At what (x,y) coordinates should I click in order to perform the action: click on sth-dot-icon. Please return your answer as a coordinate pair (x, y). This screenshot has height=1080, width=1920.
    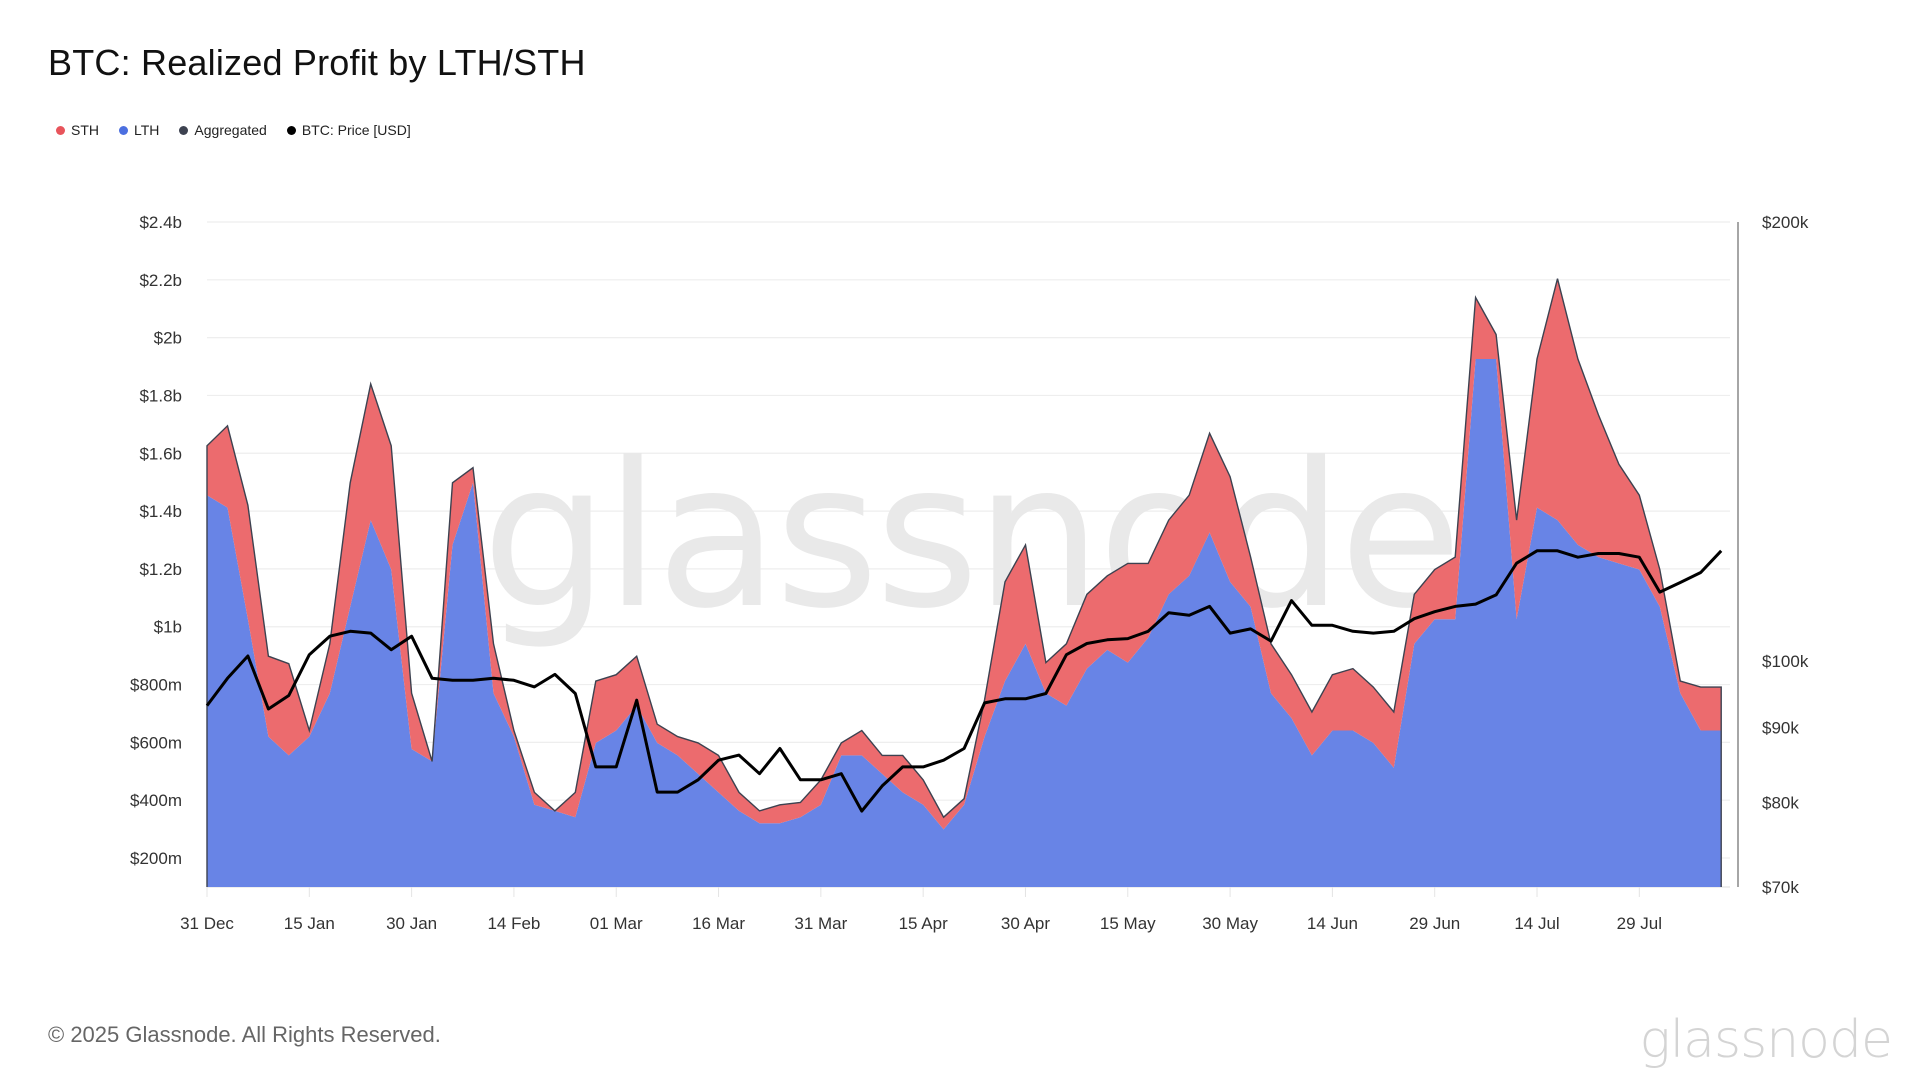
    Looking at the image, I should click on (60, 130).